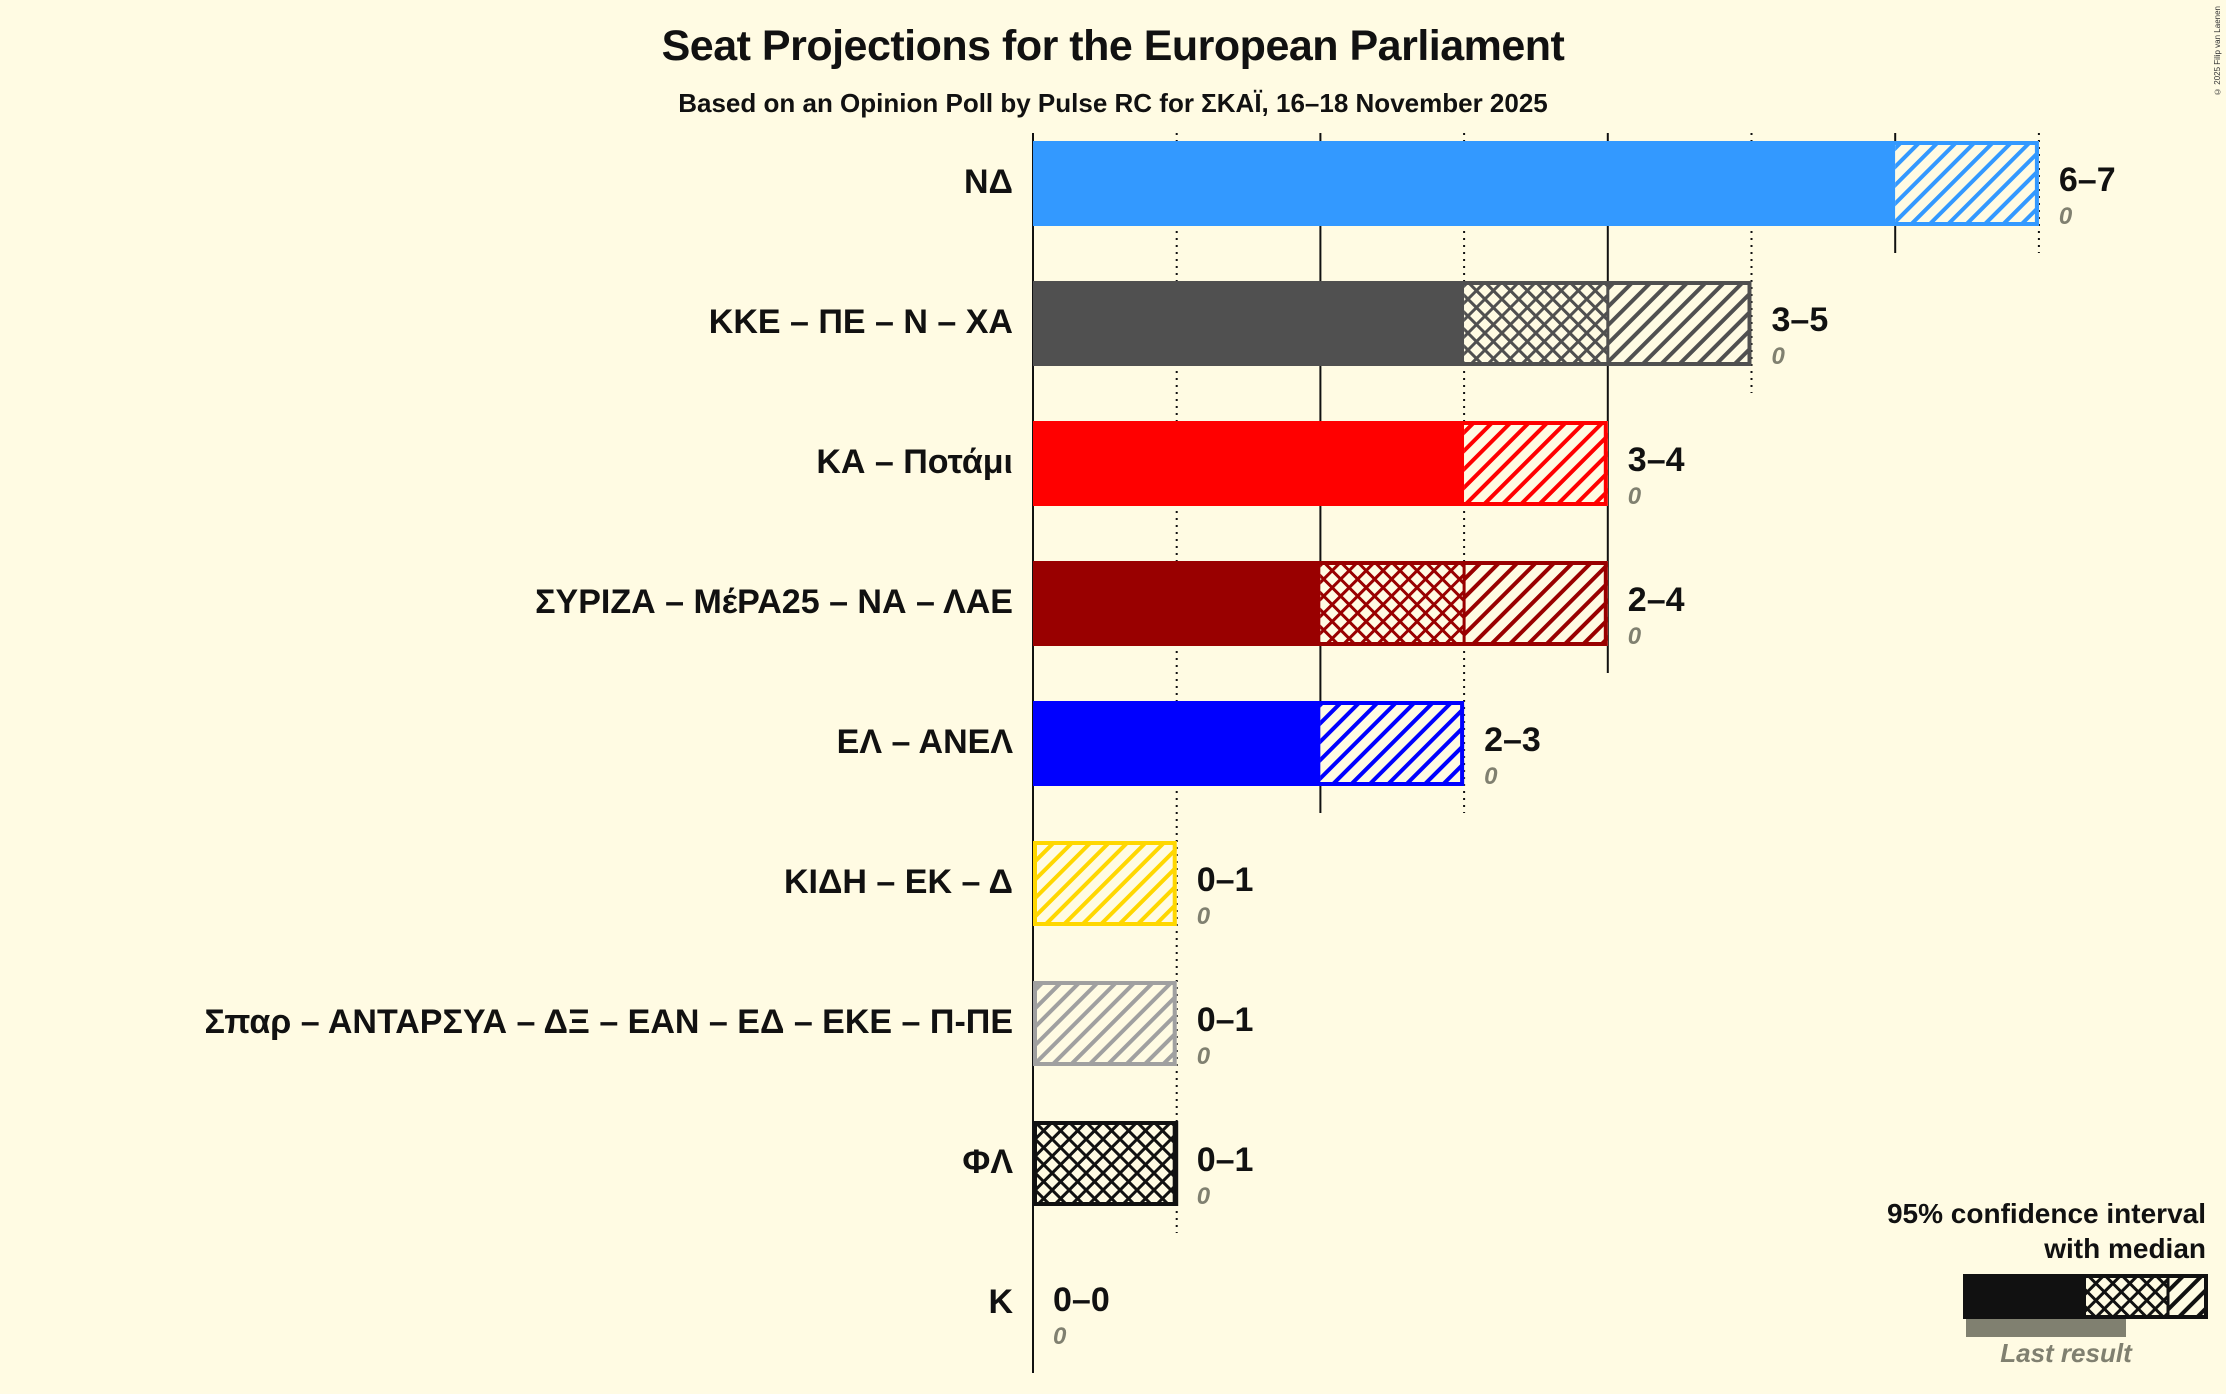 The height and width of the screenshot is (1394, 2226). What do you see at coordinates (1800, 320) in the screenshot?
I see `seat-range-label: 3–5` at bounding box center [1800, 320].